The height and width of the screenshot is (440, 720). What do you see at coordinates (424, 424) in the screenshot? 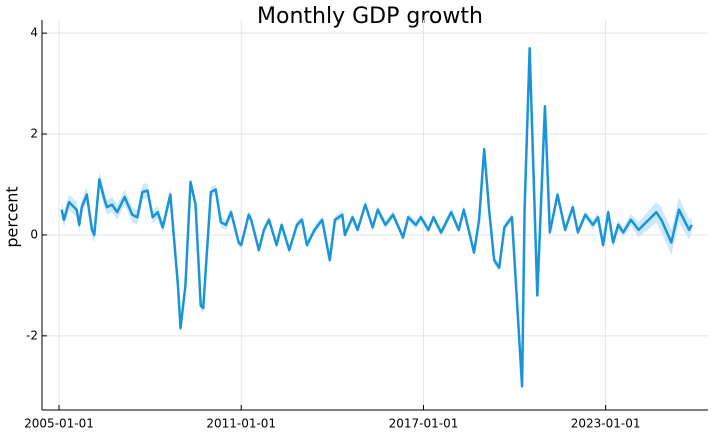
I see `x-tick-label: 2017-01-01` at bounding box center [424, 424].